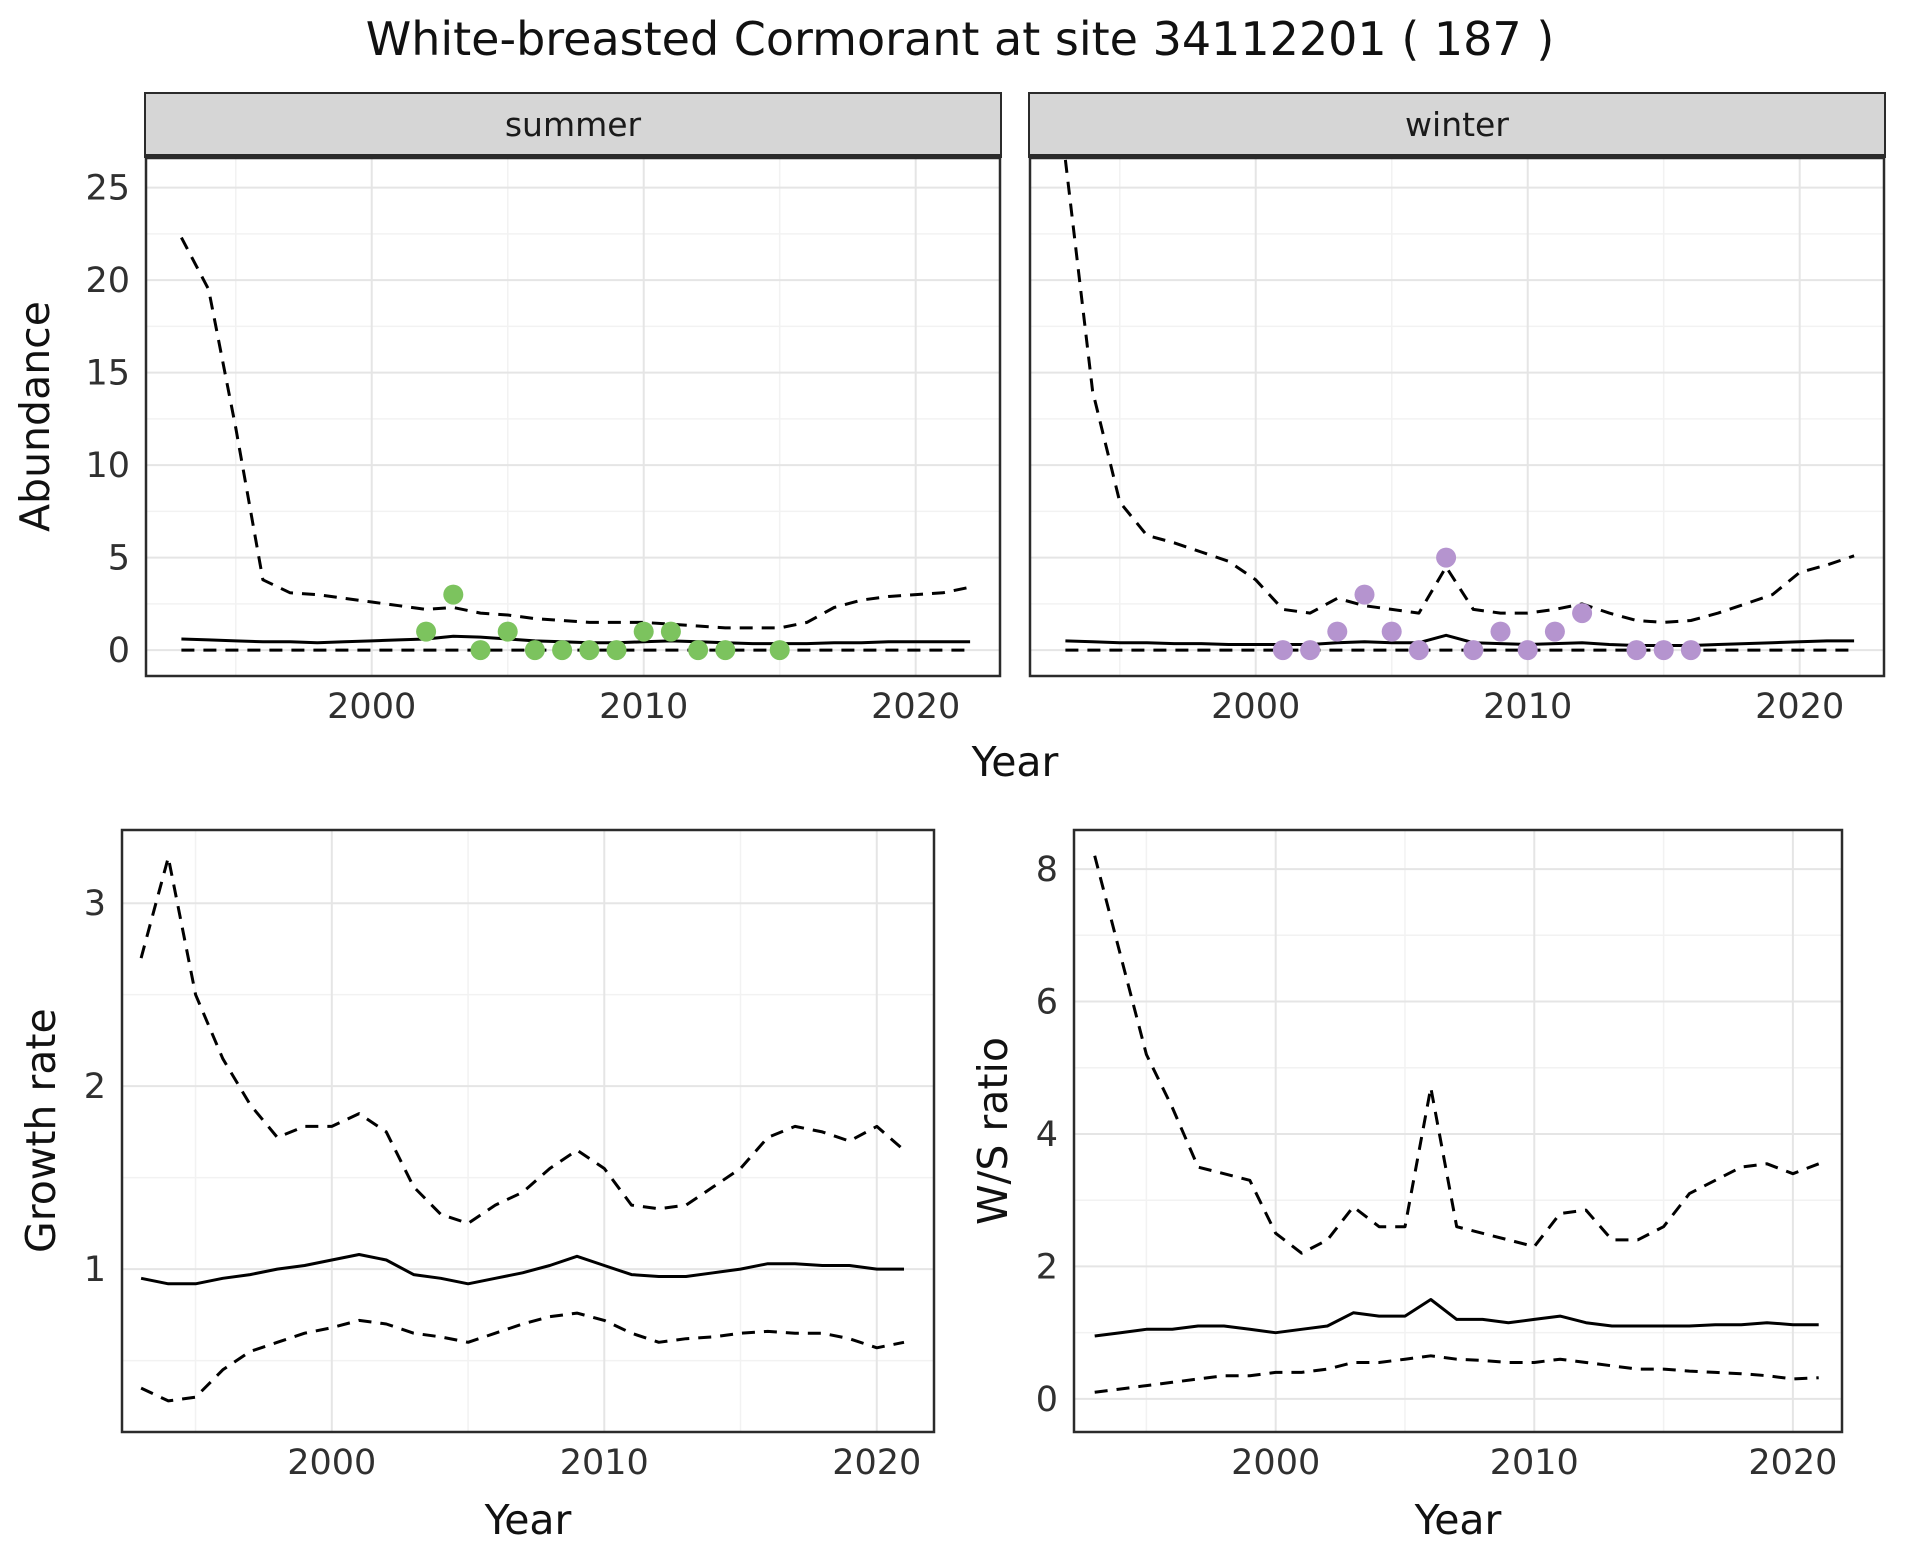 Image resolution: width=1920 pixels, height=1560 pixels. What do you see at coordinates (119, 559) in the screenshot?
I see `y-tick-label: 5` at bounding box center [119, 559].